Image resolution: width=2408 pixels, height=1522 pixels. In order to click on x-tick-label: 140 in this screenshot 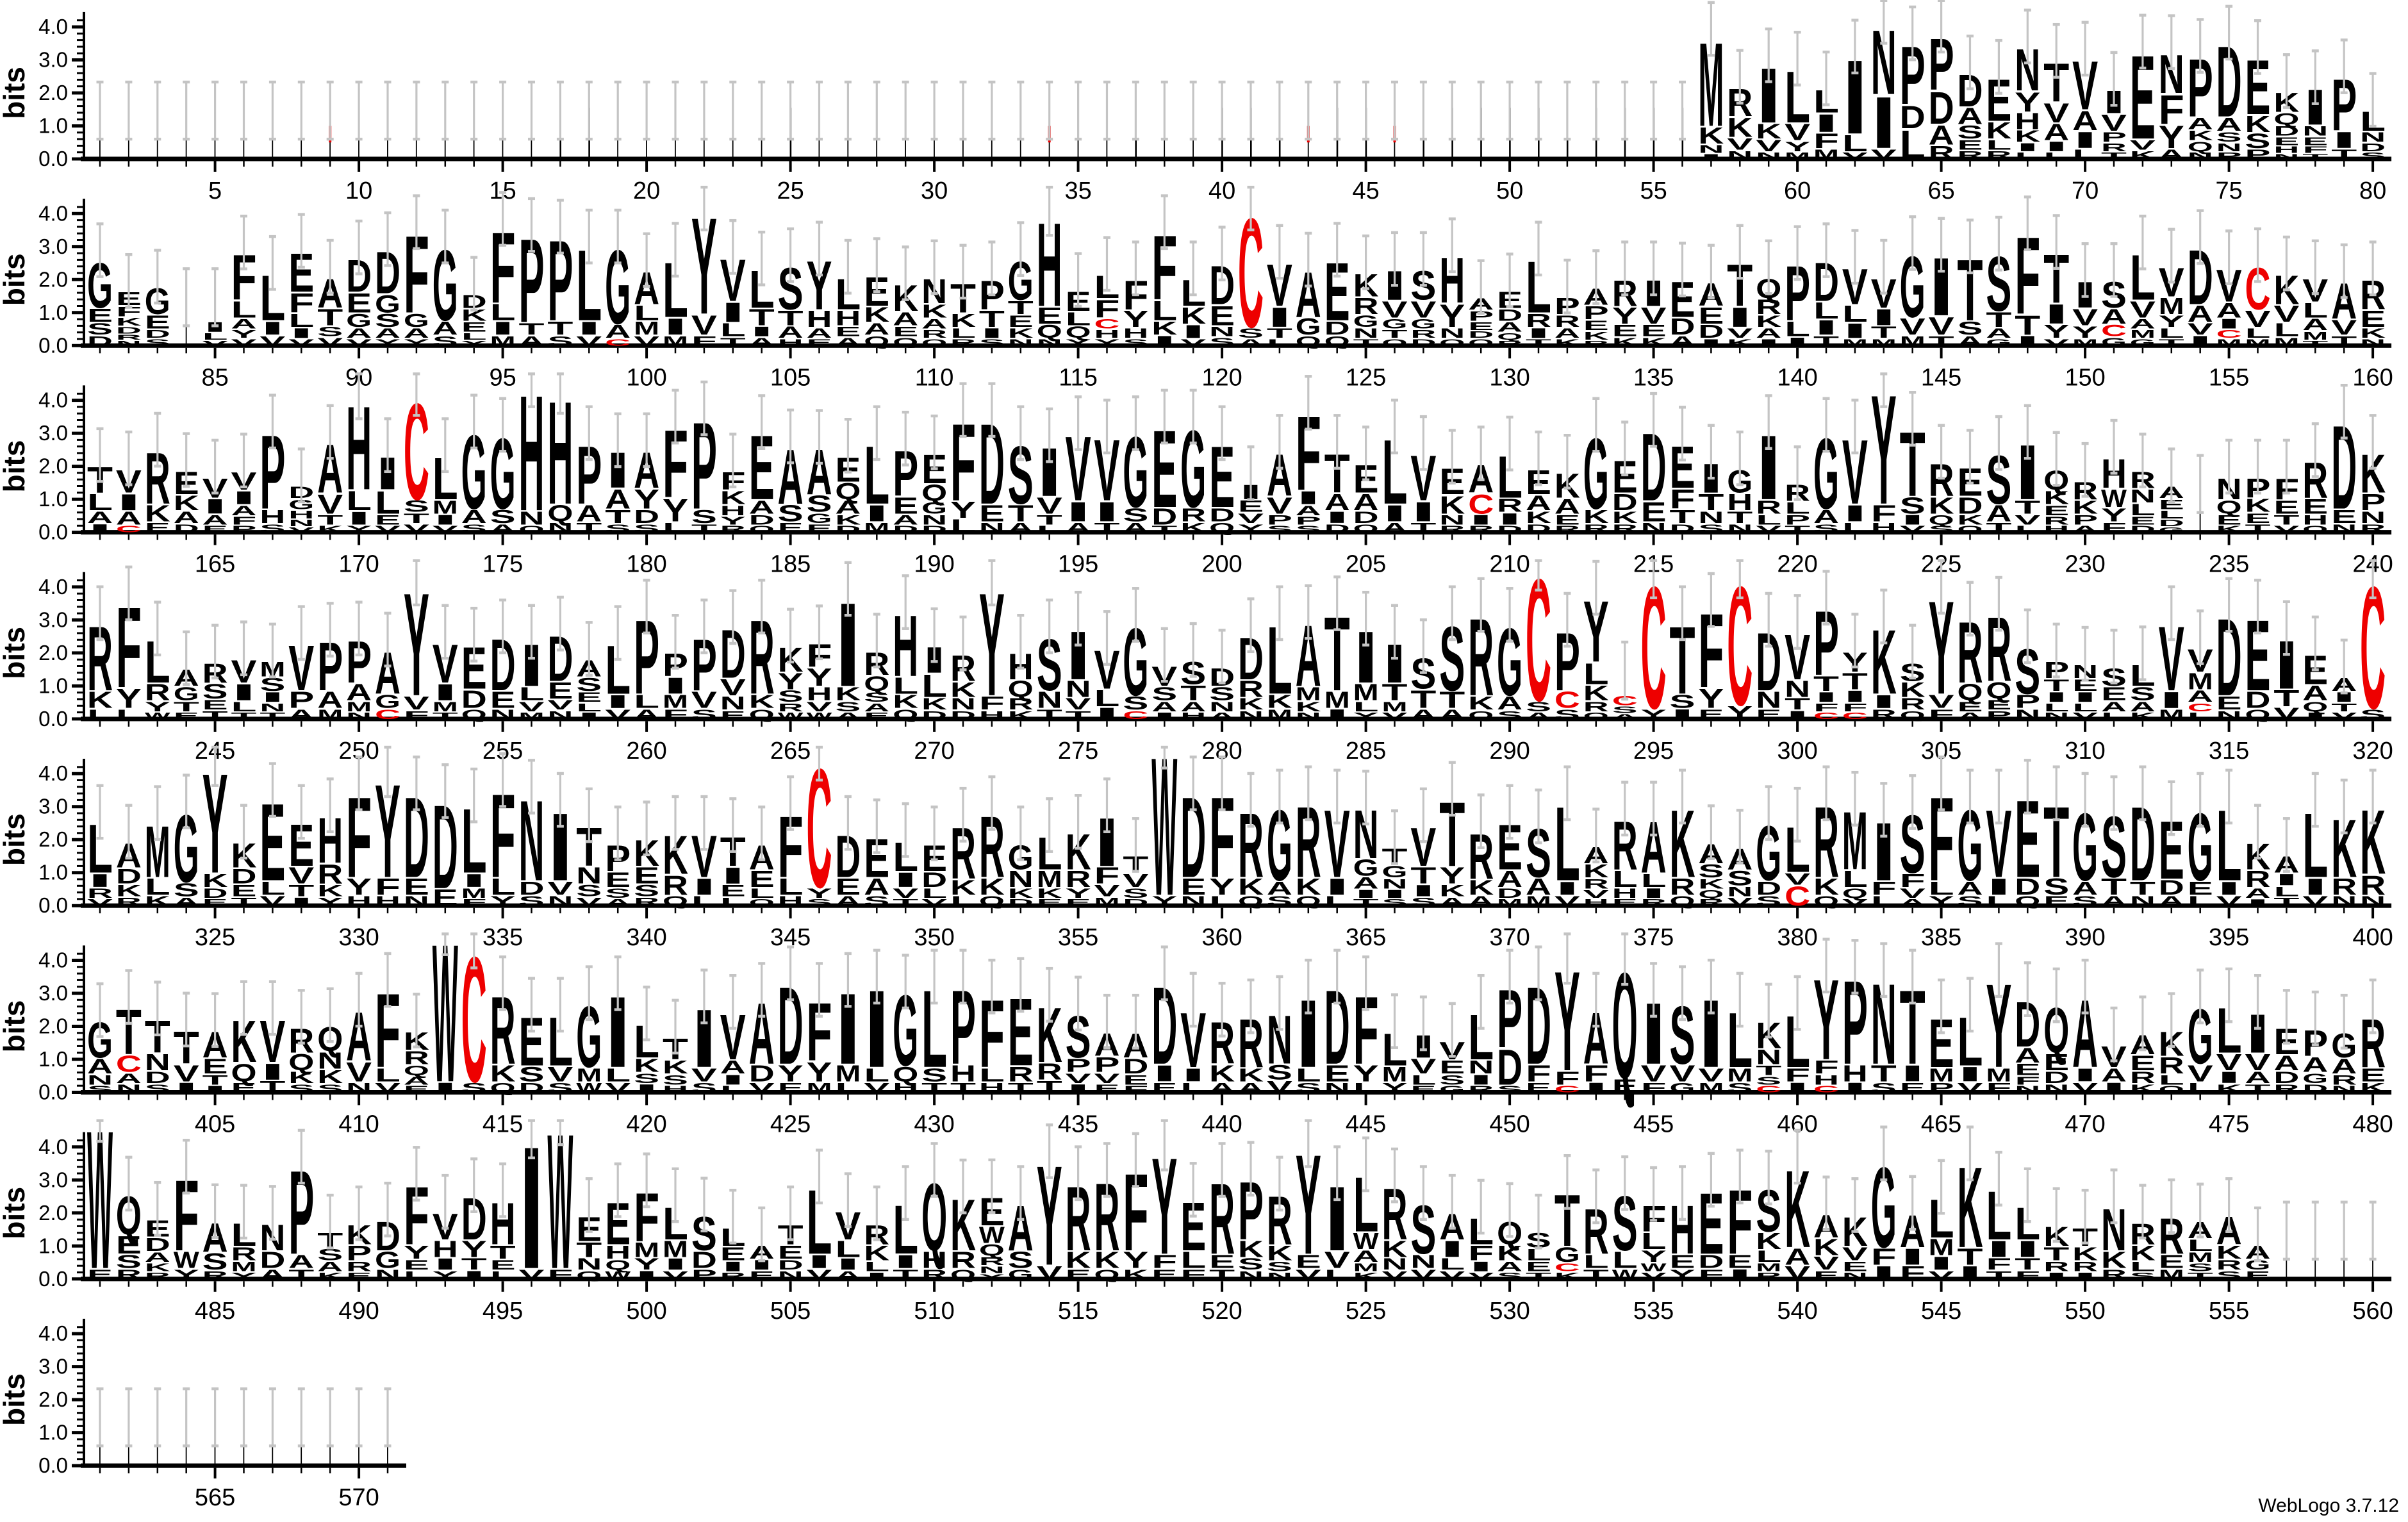, I will do `click(1797, 377)`.